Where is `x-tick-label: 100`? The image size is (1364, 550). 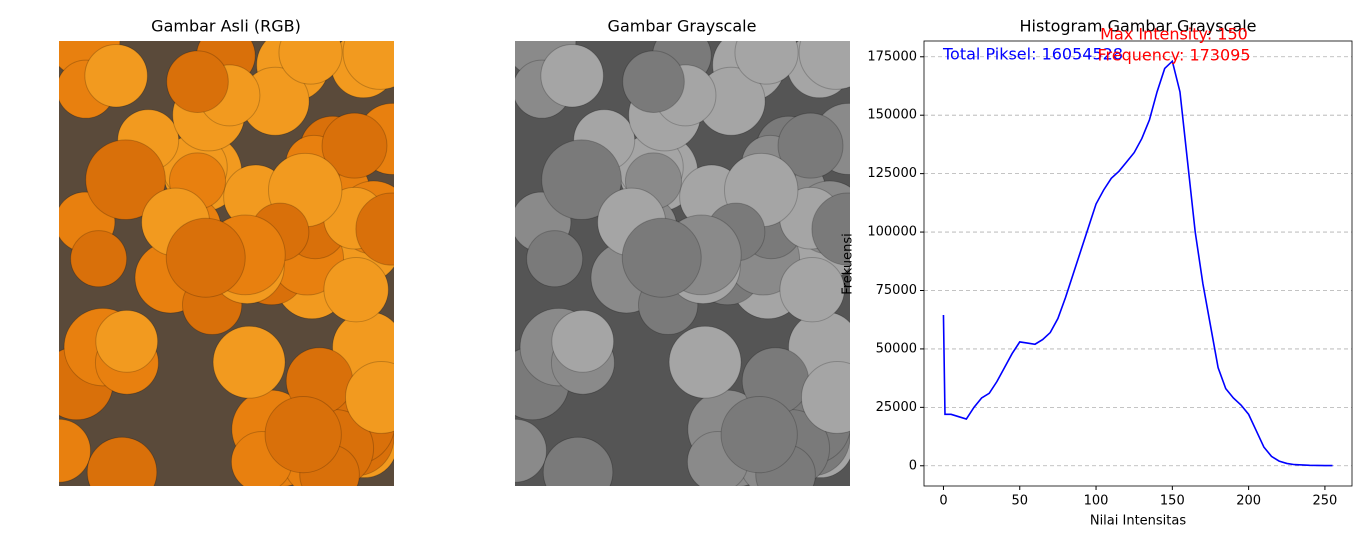
x-tick-label: 100 is located at coordinates (1096, 501).